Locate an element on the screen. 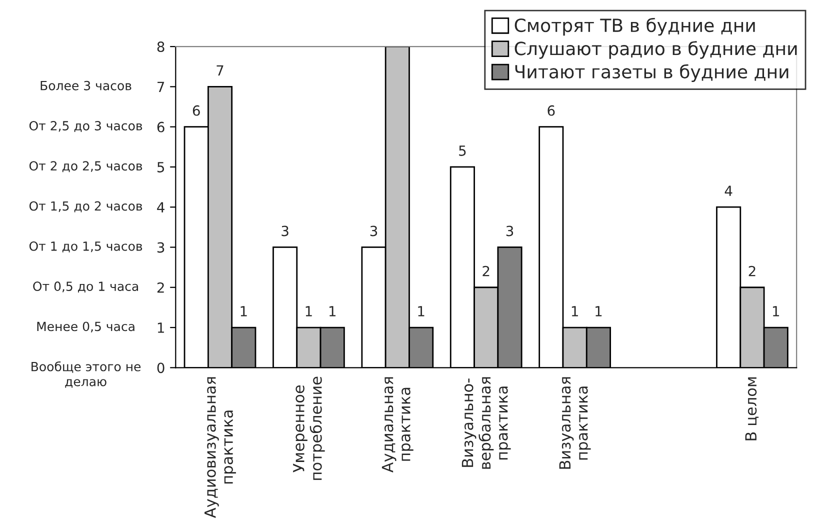 The image size is (817, 529). text: Более 3 часов is located at coordinates (86, 85).